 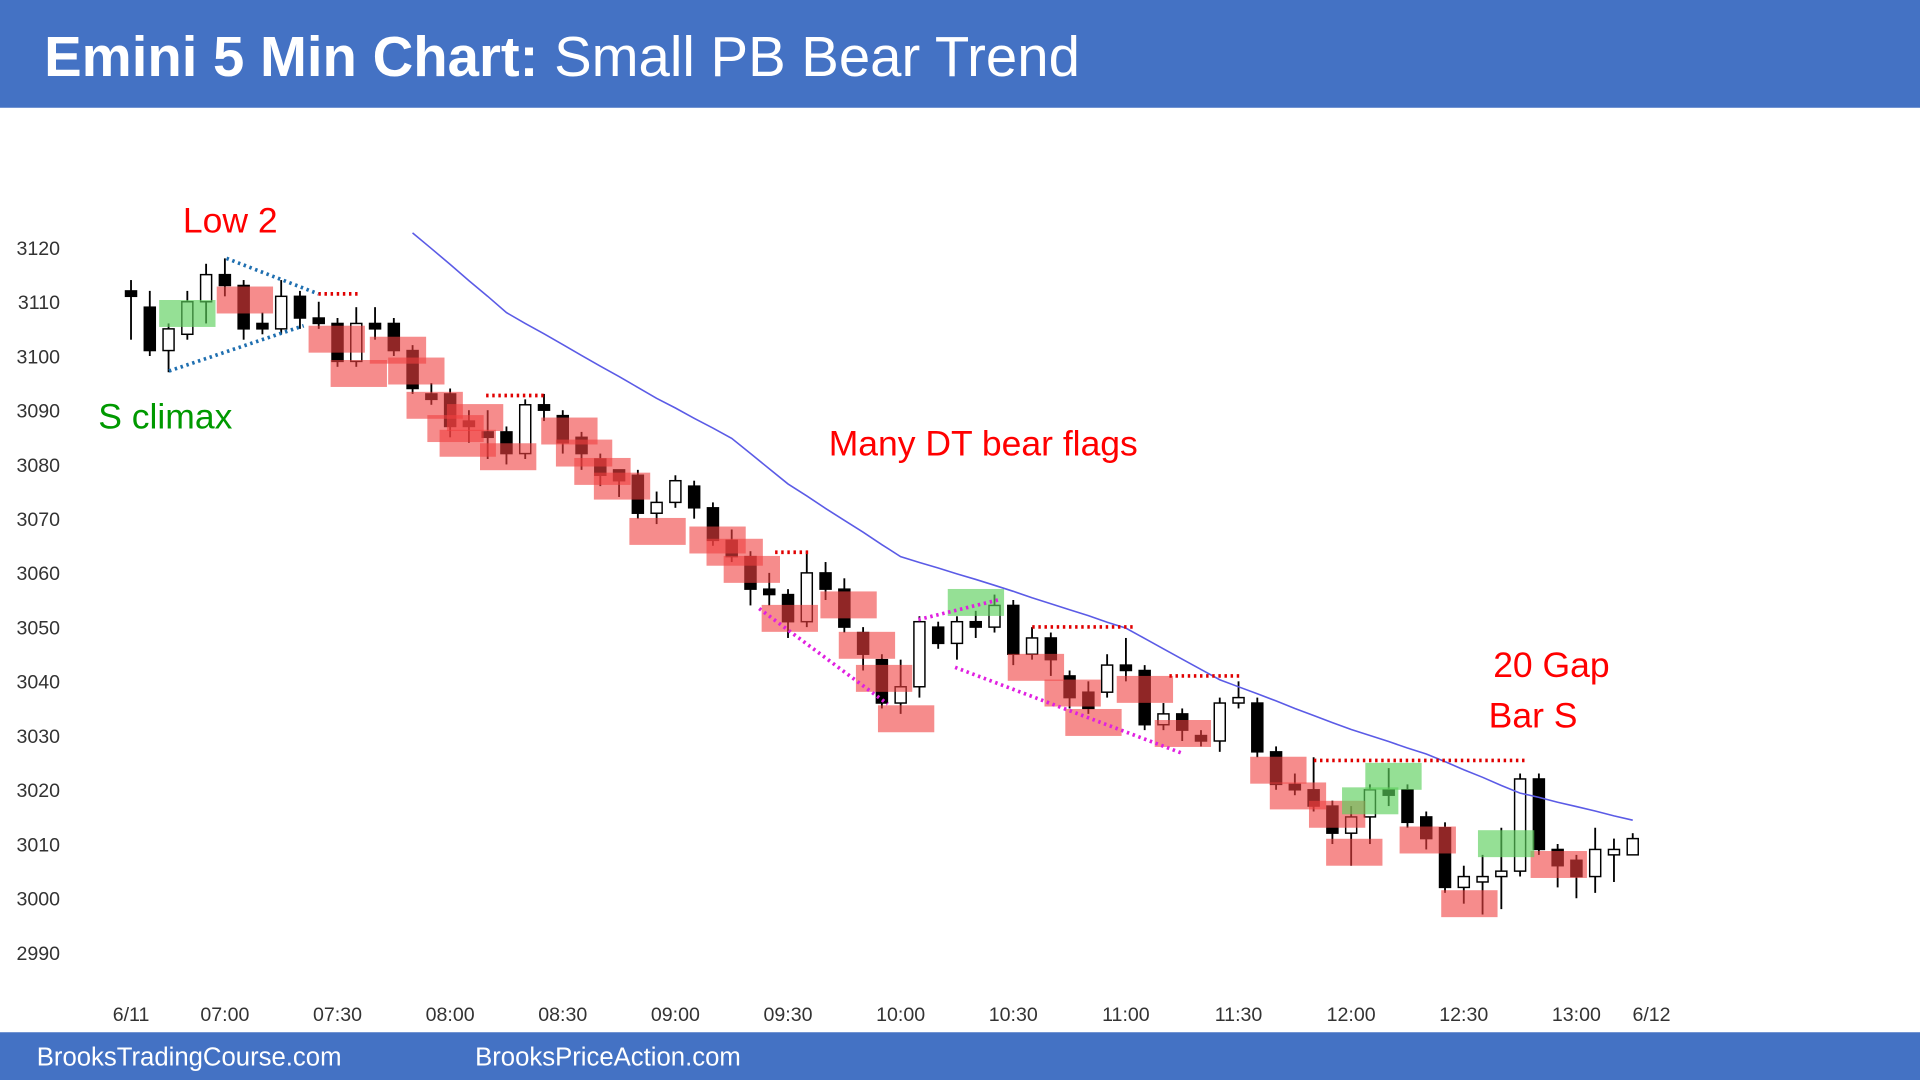 I want to click on y-tick-label: 3020, so click(x=38, y=791).